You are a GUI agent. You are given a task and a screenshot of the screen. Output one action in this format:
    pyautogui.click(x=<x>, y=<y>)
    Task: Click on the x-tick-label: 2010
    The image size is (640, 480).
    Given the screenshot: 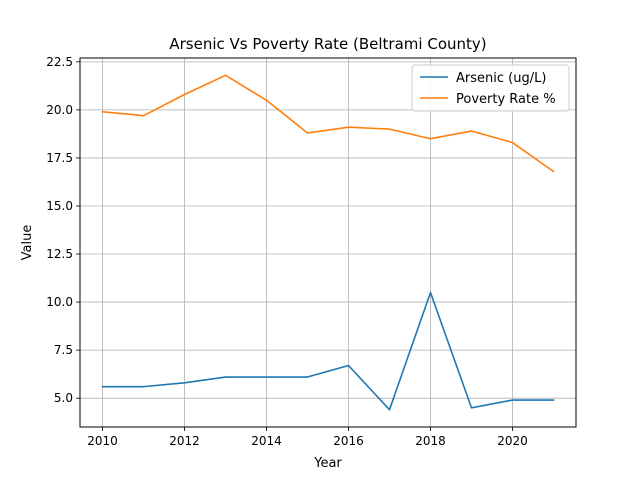 What is the action you would take?
    pyautogui.click(x=102, y=441)
    